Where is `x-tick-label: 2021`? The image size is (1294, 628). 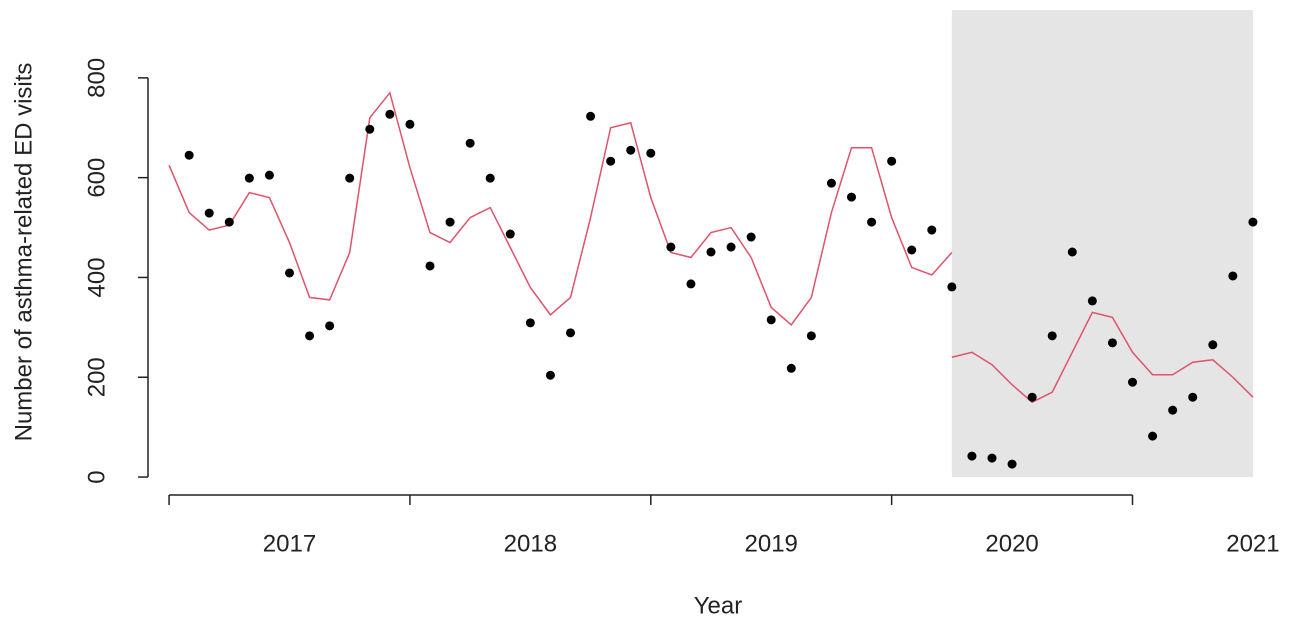 x-tick-label: 2021 is located at coordinates (1252, 543).